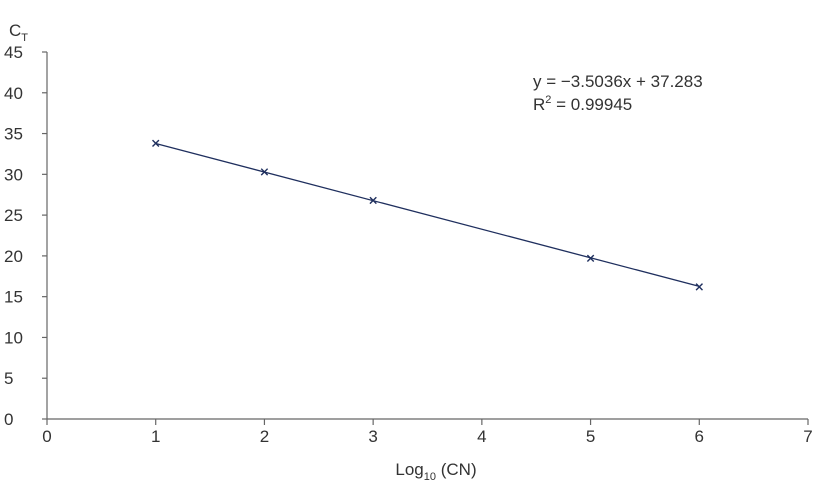  I want to click on y-tick-label: 10, so click(13, 337).